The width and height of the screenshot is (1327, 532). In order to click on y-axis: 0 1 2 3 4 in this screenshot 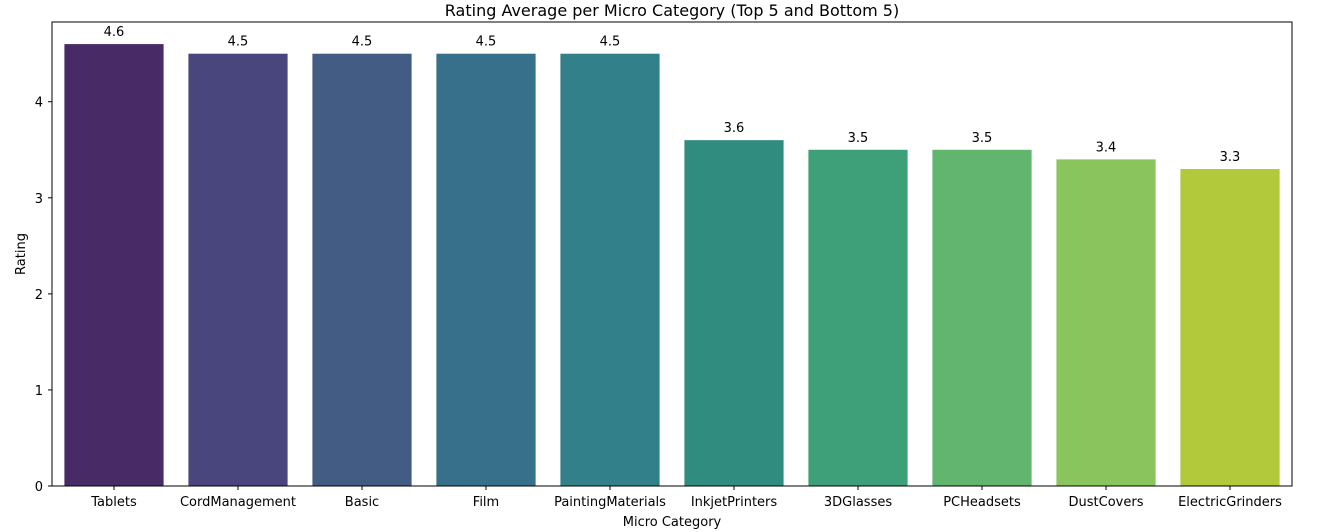, I will do `click(43, 295)`.